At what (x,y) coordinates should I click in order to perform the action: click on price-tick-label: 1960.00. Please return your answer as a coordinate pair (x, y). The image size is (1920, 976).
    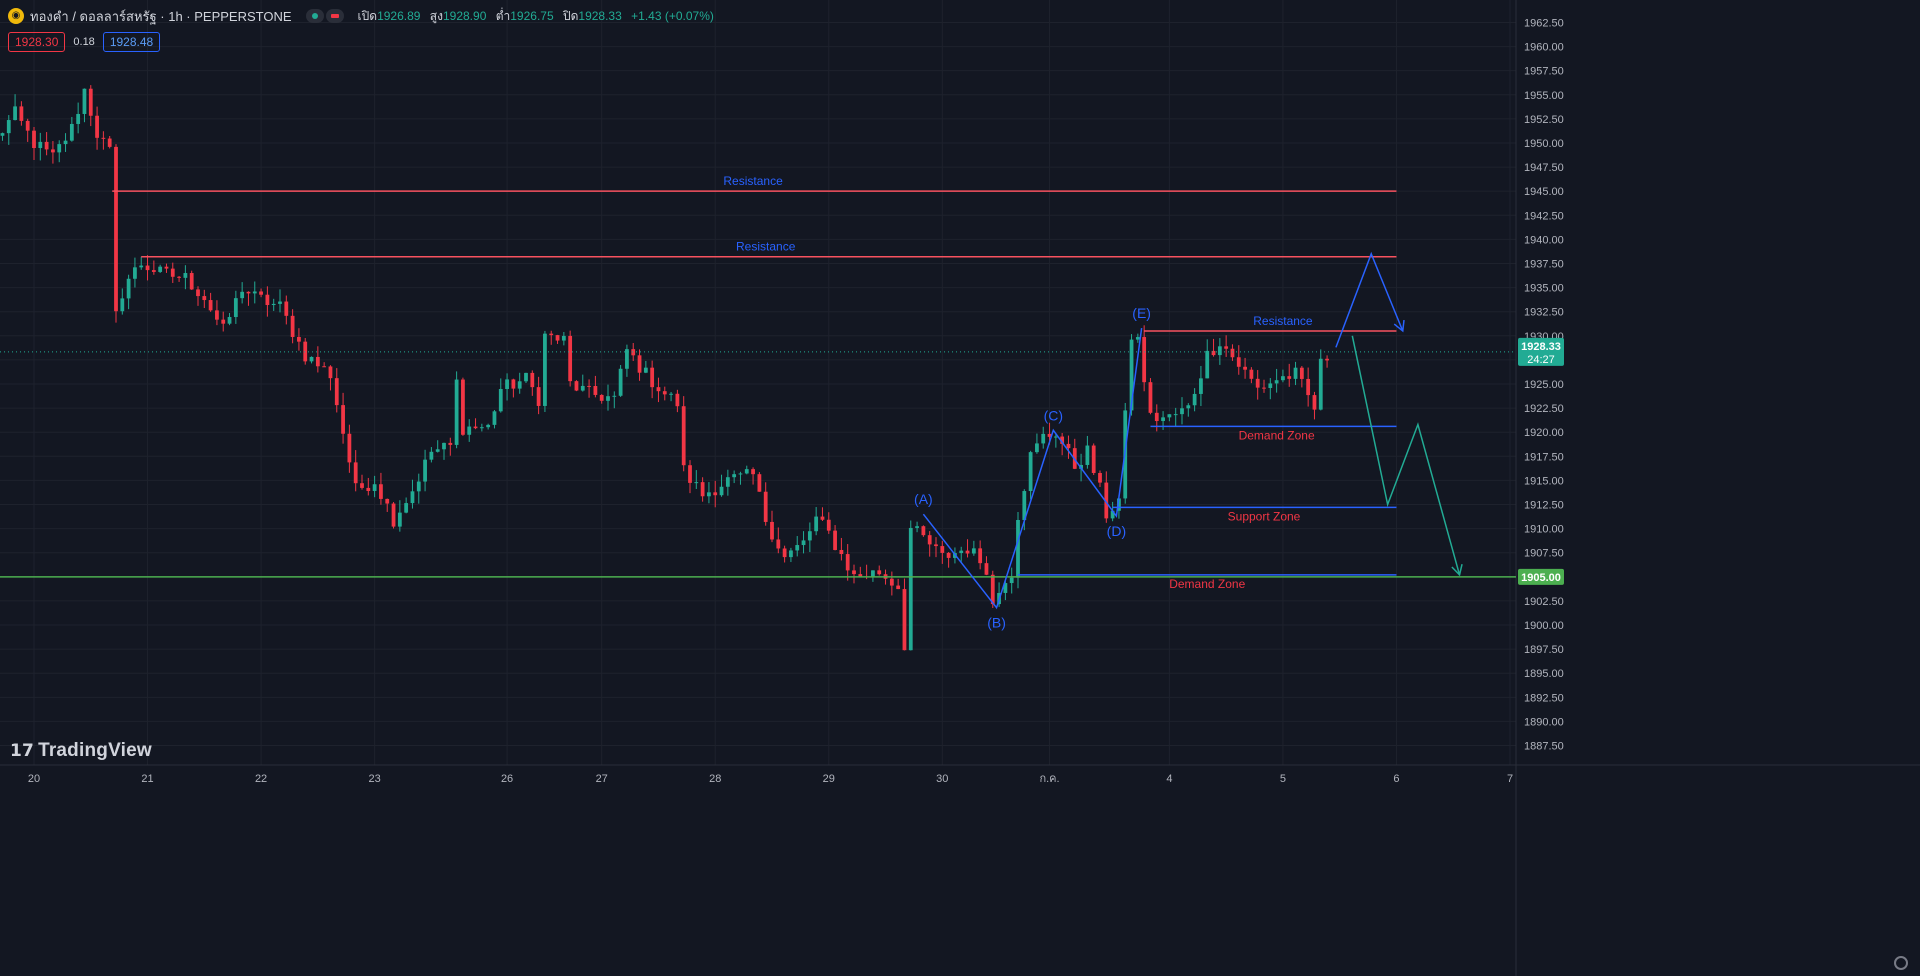
    Looking at the image, I should click on (1544, 48).